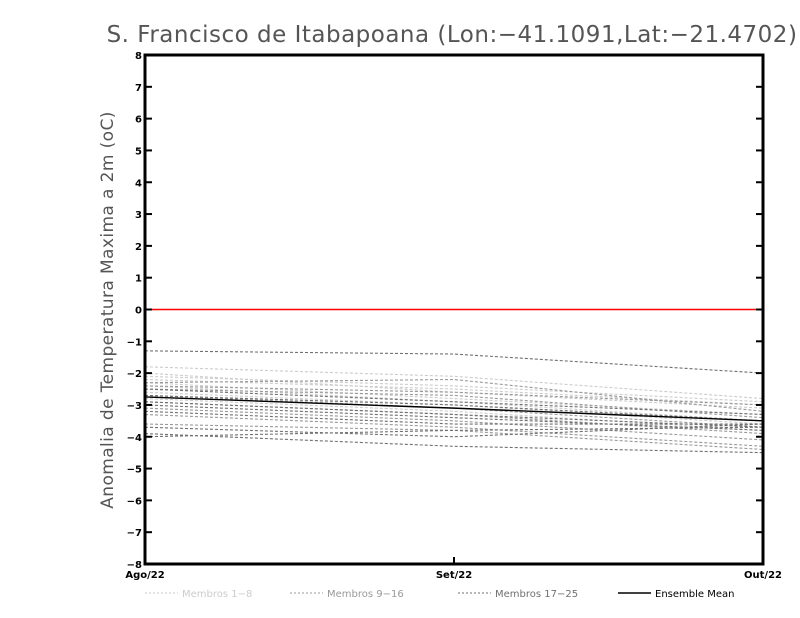  I want to click on series-line-group3-member5, so click(454, 417).